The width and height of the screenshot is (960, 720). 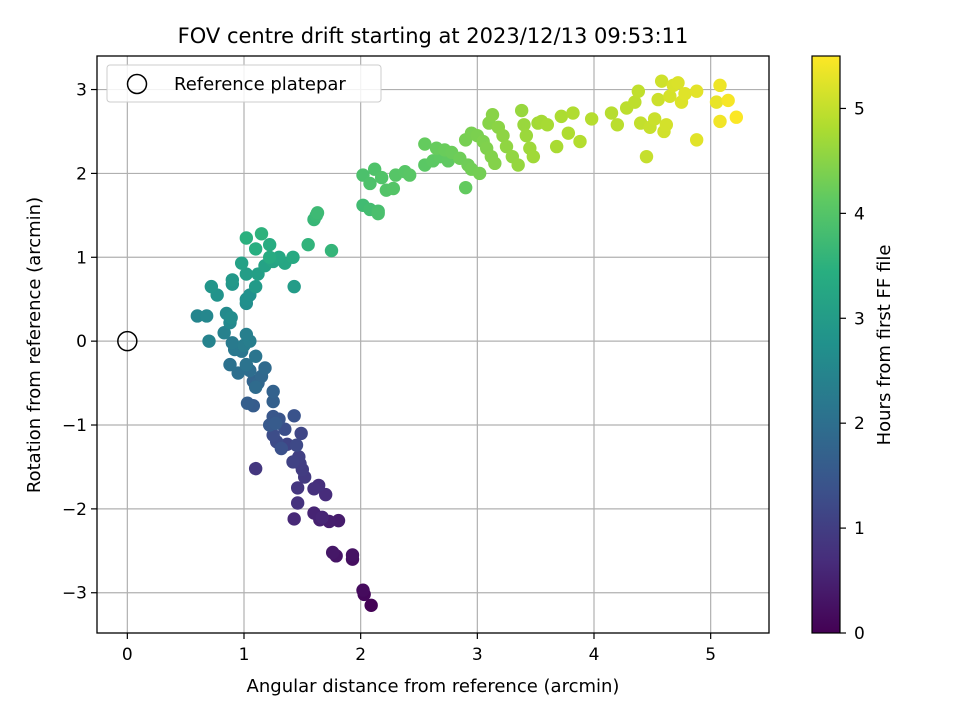 I want to click on colorbar: 0 1 2 3 4 5 Hours from first FF file, so click(x=853, y=349).